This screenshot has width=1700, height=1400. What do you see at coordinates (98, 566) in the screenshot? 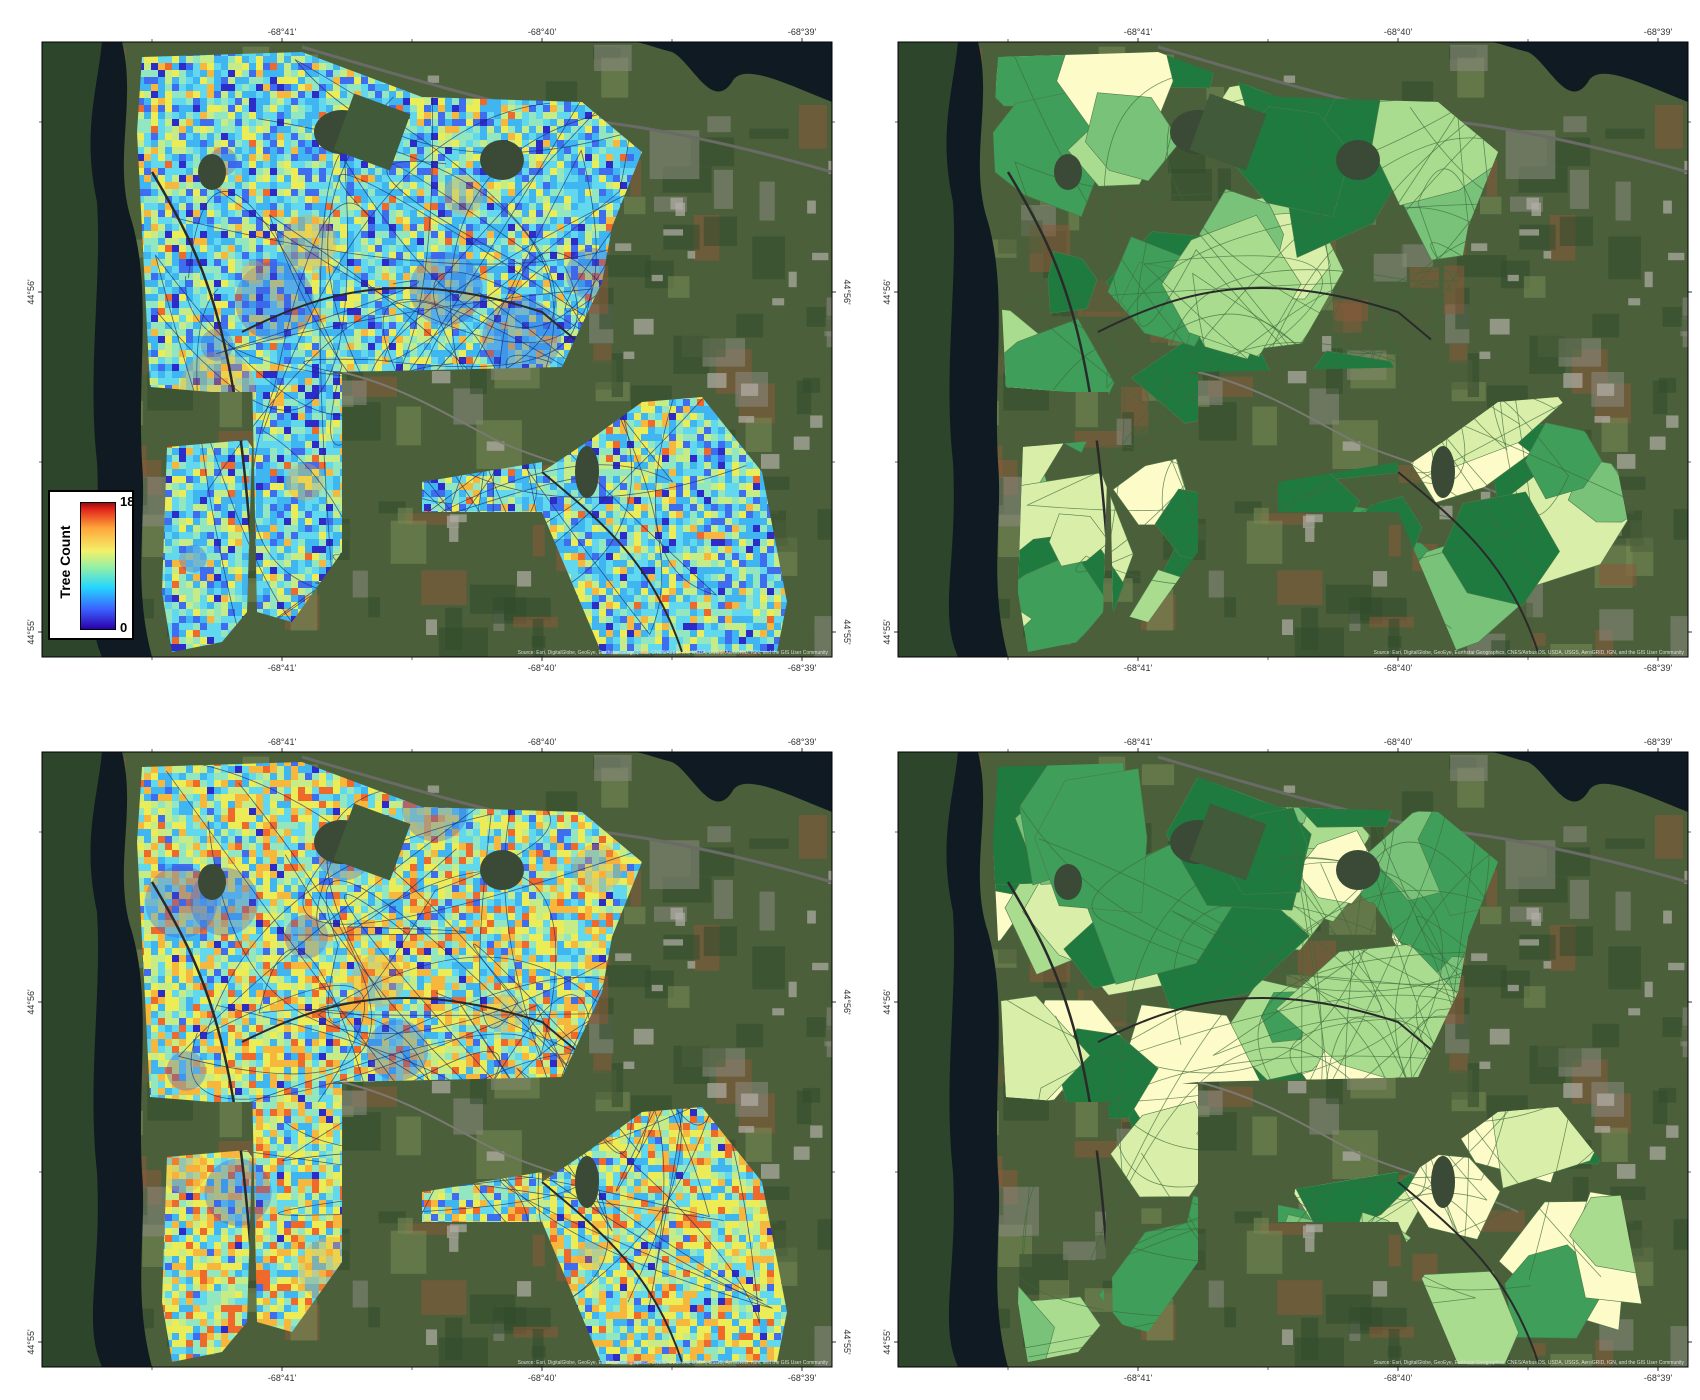
I see `legend-color-ramp` at bounding box center [98, 566].